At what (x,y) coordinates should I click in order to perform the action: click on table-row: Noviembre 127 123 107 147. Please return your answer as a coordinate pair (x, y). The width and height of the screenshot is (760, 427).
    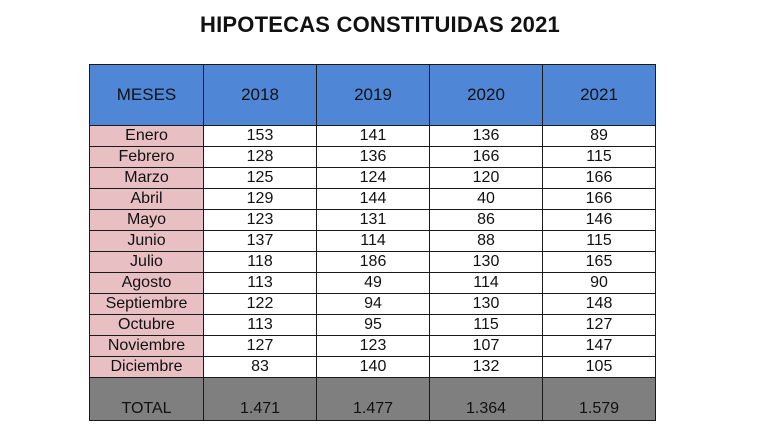
    Looking at the image, I should click on (372, 346).